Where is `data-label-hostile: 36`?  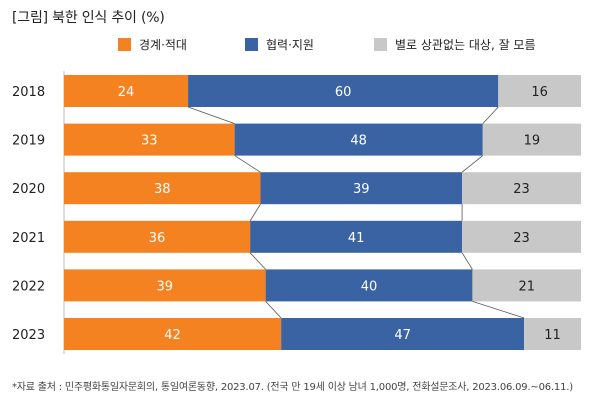 data-label-hostile: 36 is located at coordinates (157, 238).